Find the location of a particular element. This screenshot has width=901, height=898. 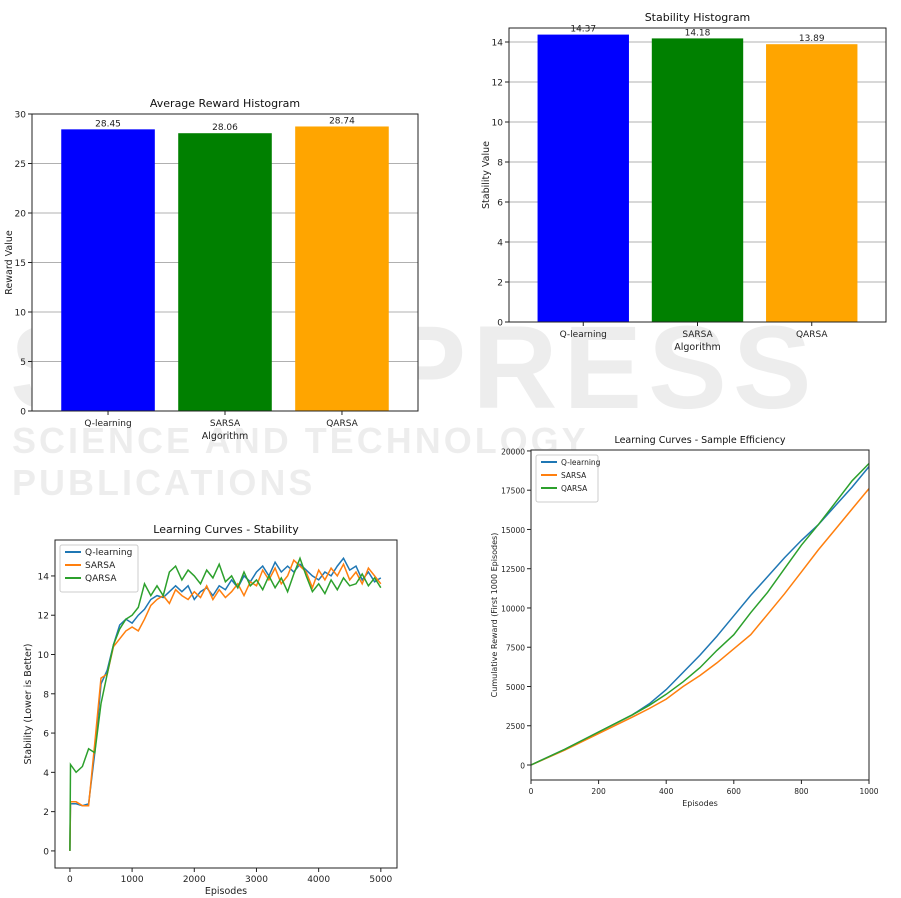

y-tick-label: 7500 is located at coordinates (515, 648).